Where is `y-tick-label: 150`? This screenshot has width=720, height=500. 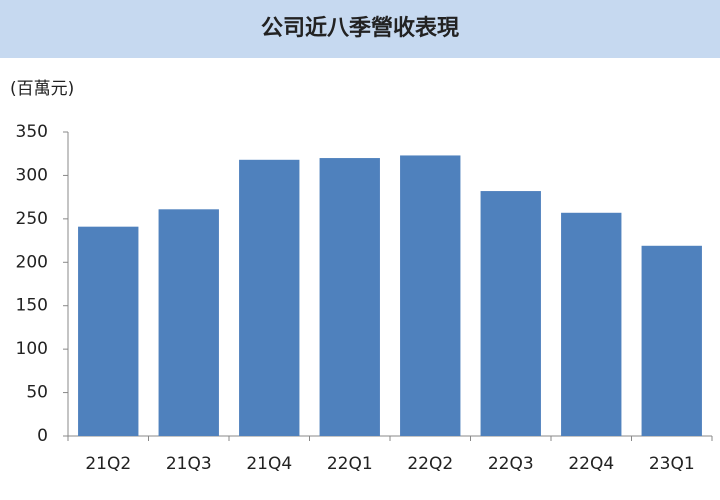 y-tick-label: 150 is located at coordinates (32, 306).